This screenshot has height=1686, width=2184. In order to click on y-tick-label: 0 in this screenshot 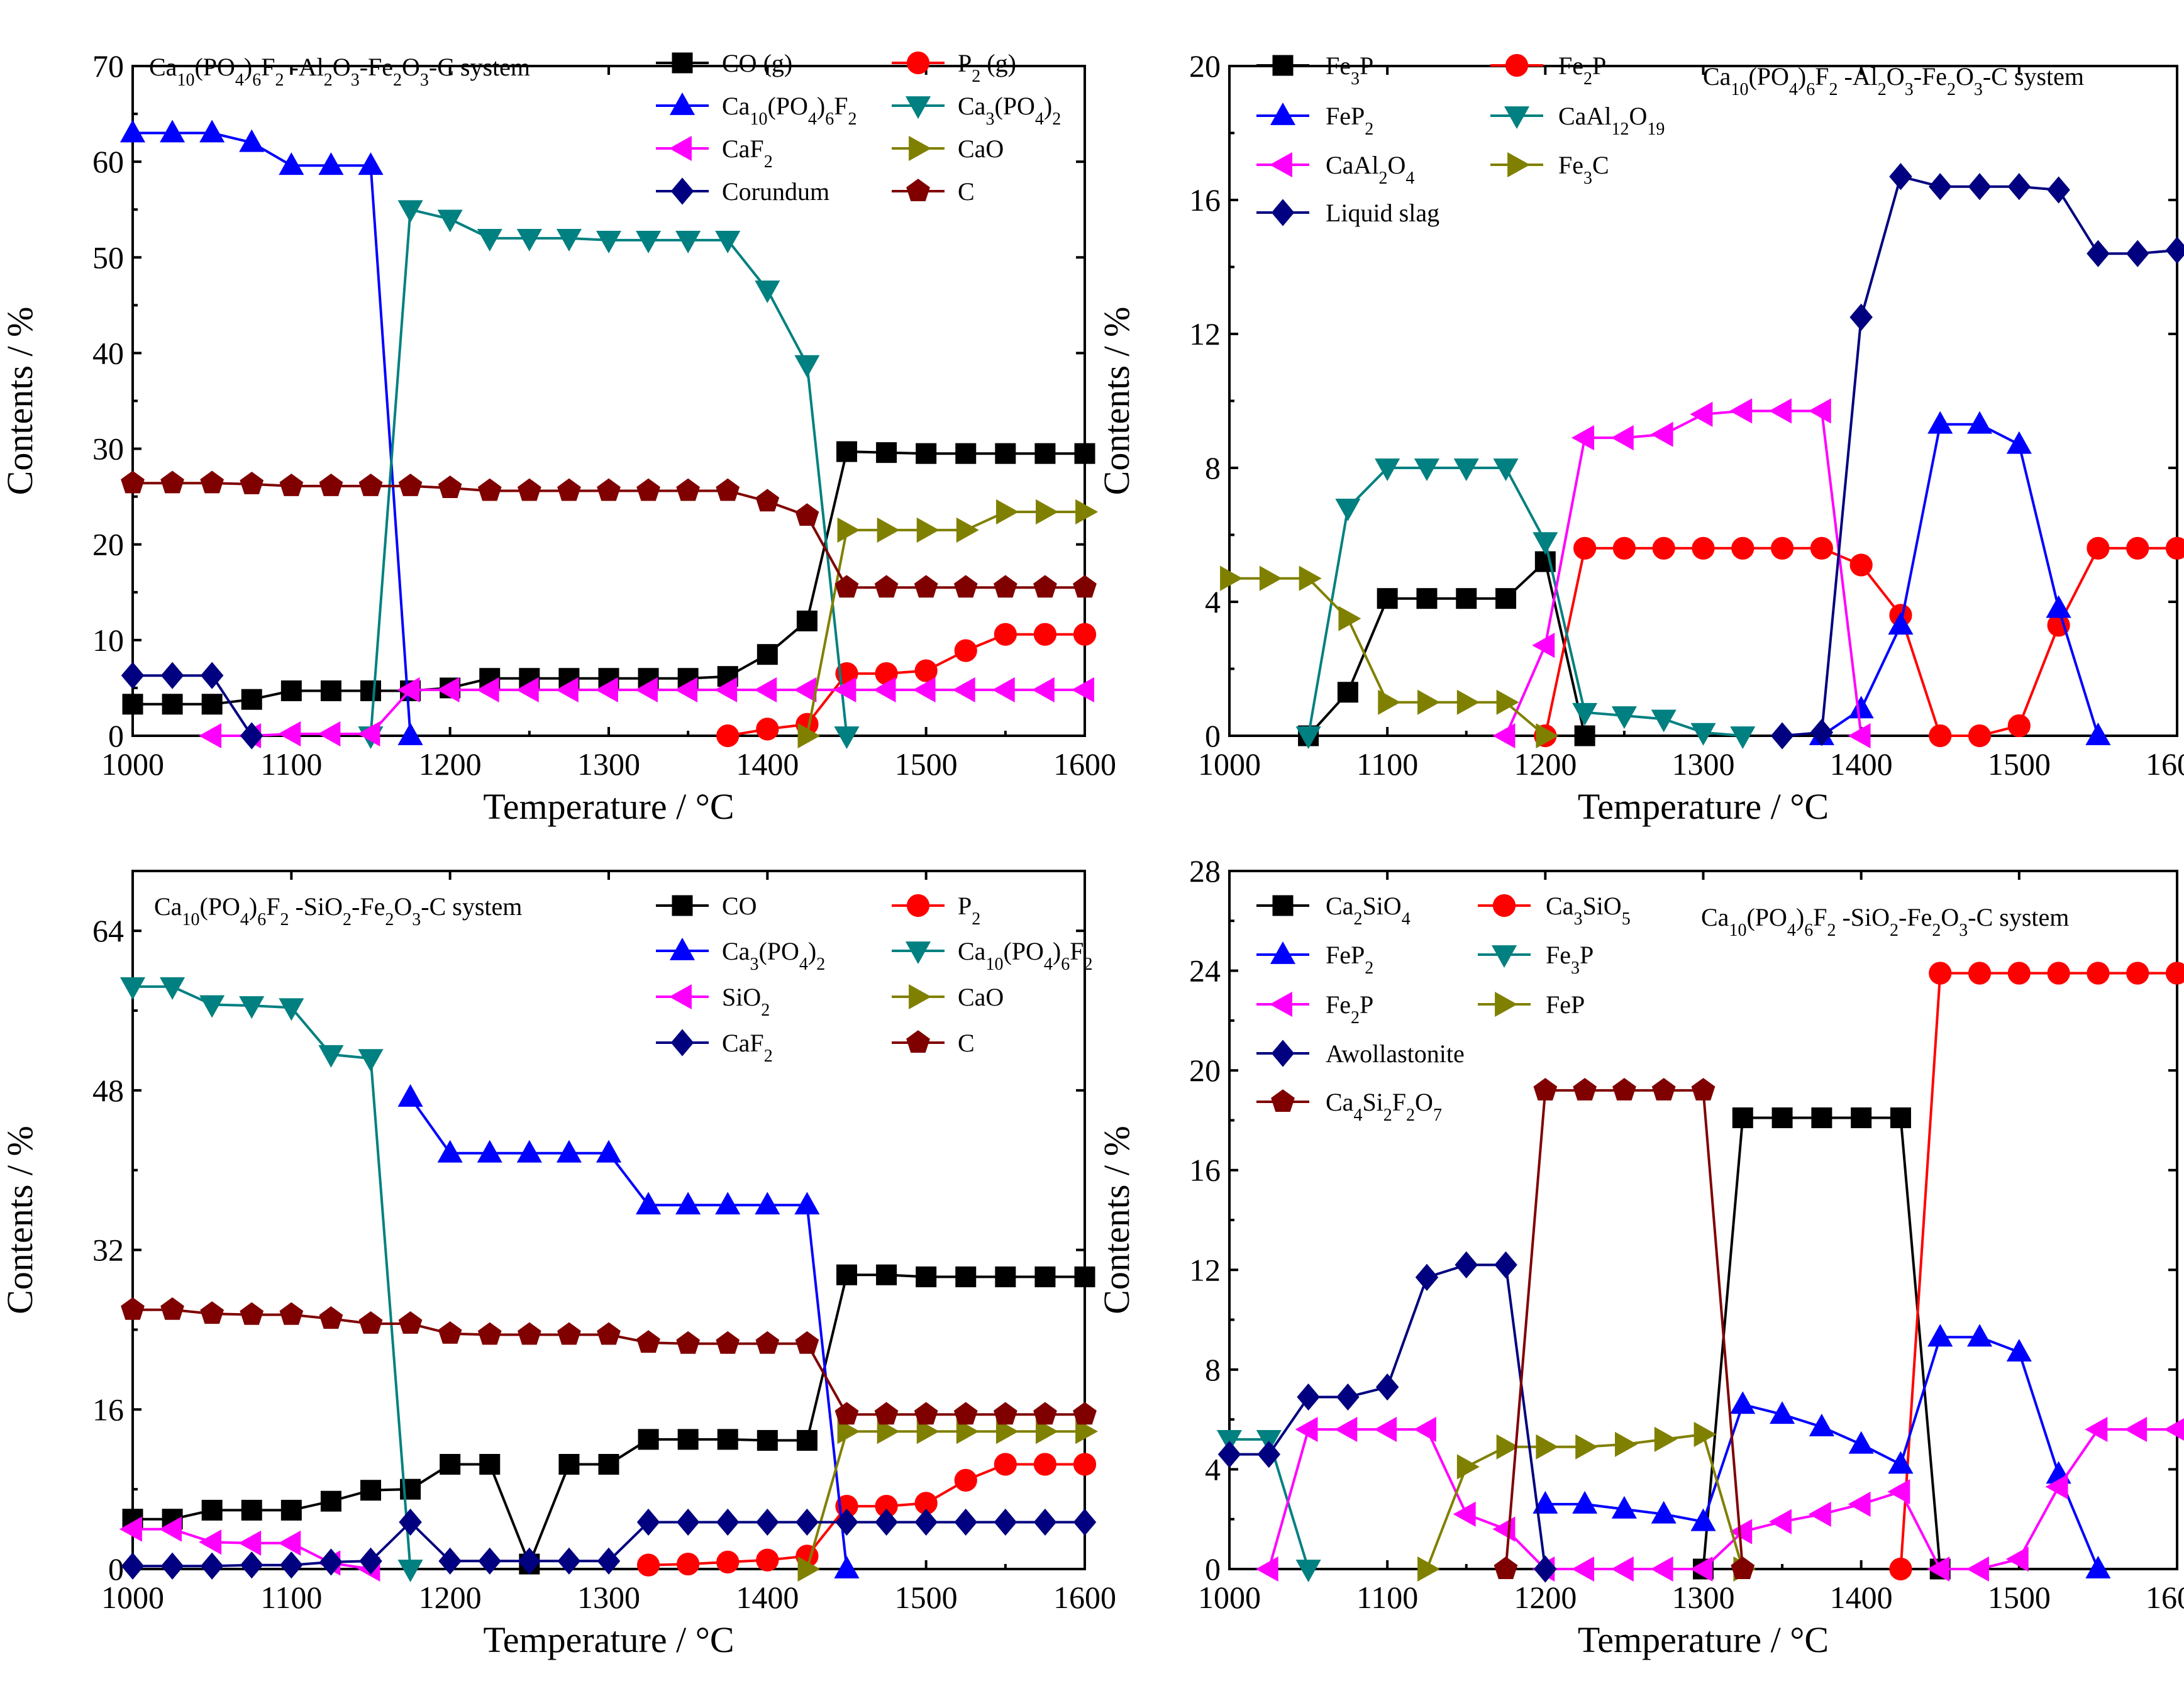, I will do `click(1213, 1569)`.